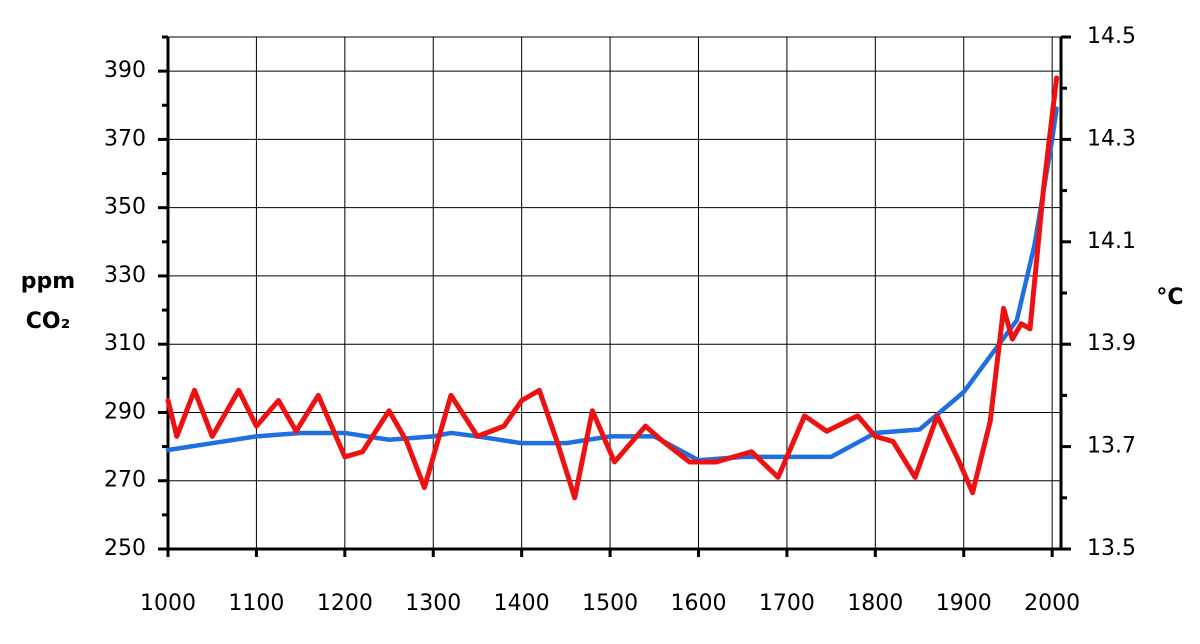 Image resolution: width=1200 pixels, height=644 pixels. What do you see at coordinates (48, 281) in the screenshot?
I see `y-label: ppm` at bounding box center [48, 281].